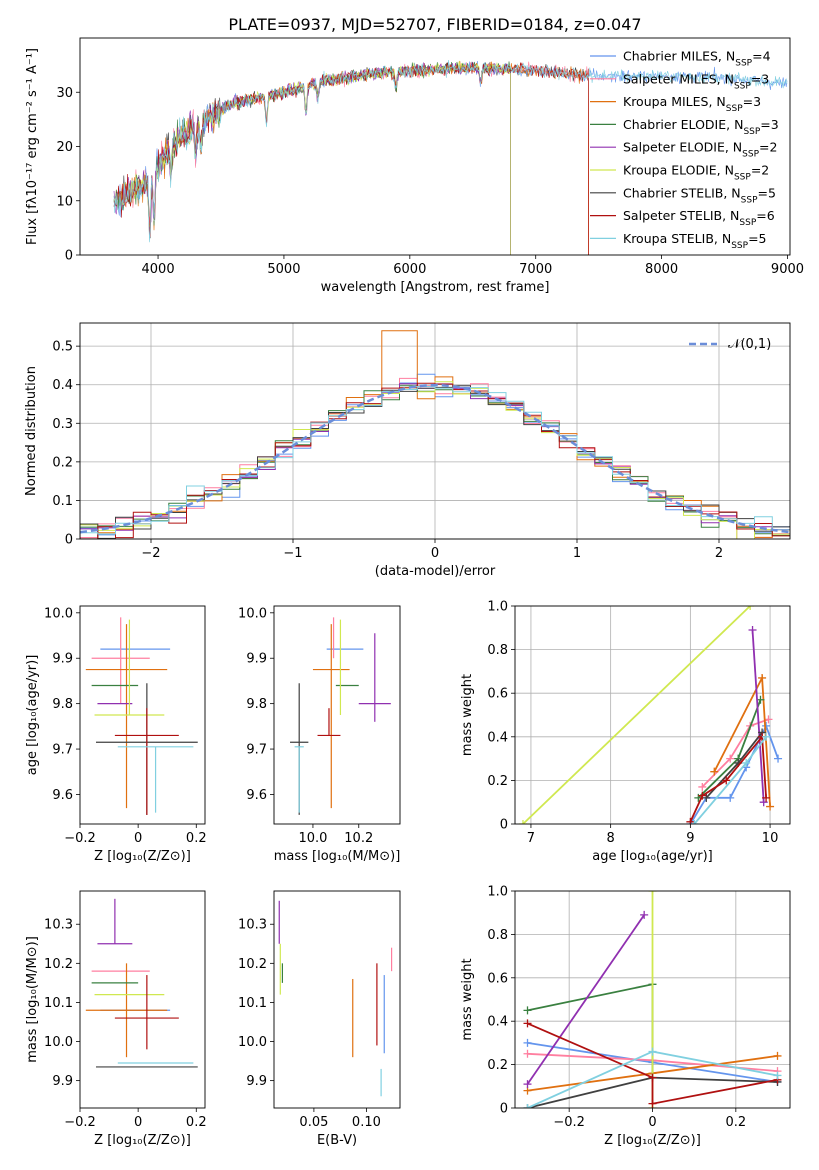 This screenshot has height=1170, width=819. What do you see at coordinates (652, 999) in the screenshot?
I see `weight-vs-Z-frame` at bounding box center [652, 999].